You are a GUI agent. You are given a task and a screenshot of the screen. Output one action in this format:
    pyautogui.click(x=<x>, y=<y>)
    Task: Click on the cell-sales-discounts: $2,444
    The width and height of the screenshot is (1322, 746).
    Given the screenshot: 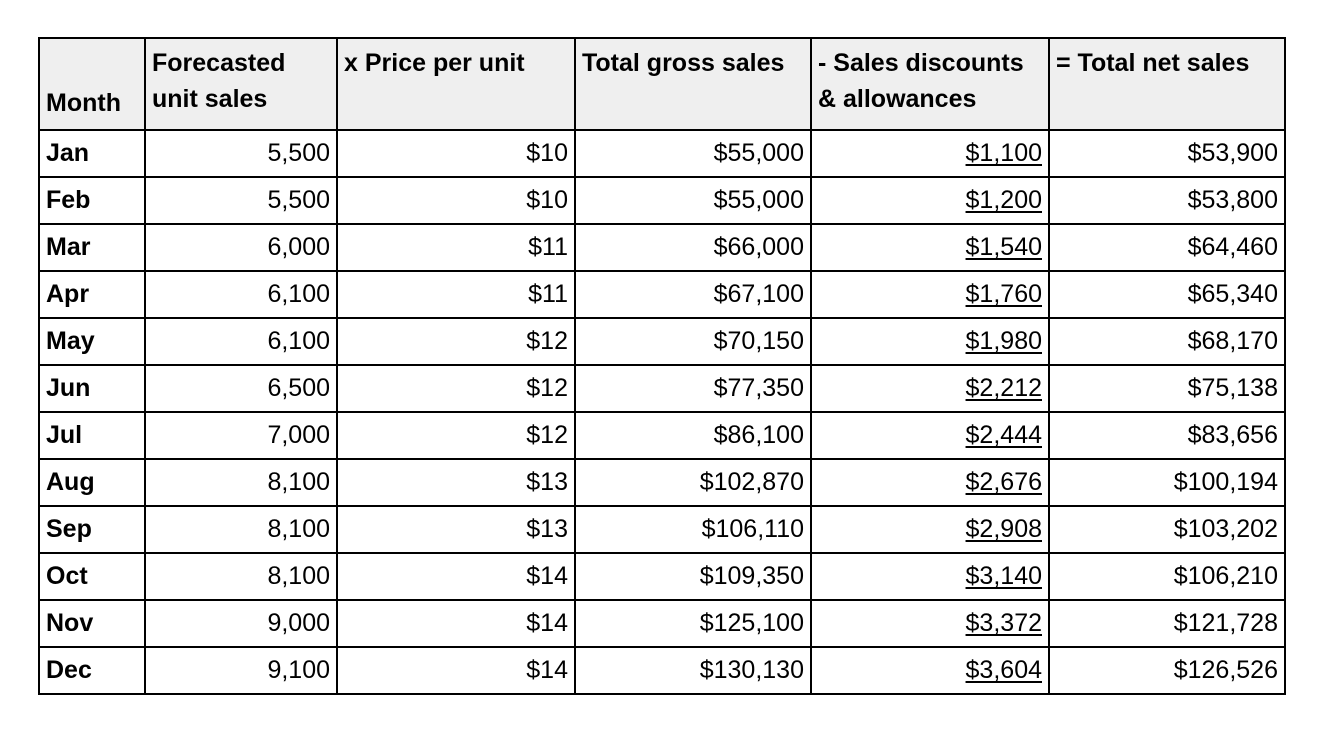 What is the action you would take?
    pyautogui.click(x=930, y=435)
    